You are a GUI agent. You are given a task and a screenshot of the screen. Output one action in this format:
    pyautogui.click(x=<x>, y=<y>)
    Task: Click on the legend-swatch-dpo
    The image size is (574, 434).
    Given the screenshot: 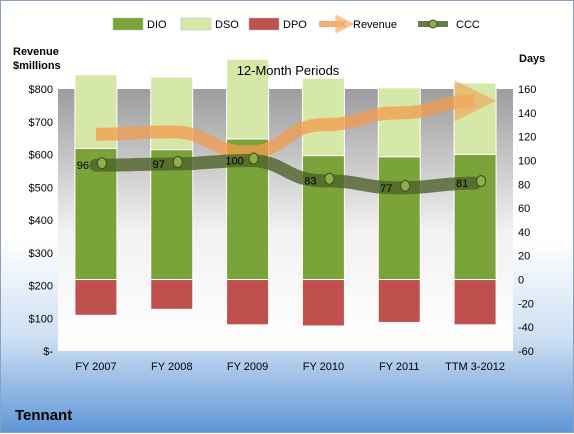 What is the action you would take?
    pyautogui.click(x=264, y=24)
    